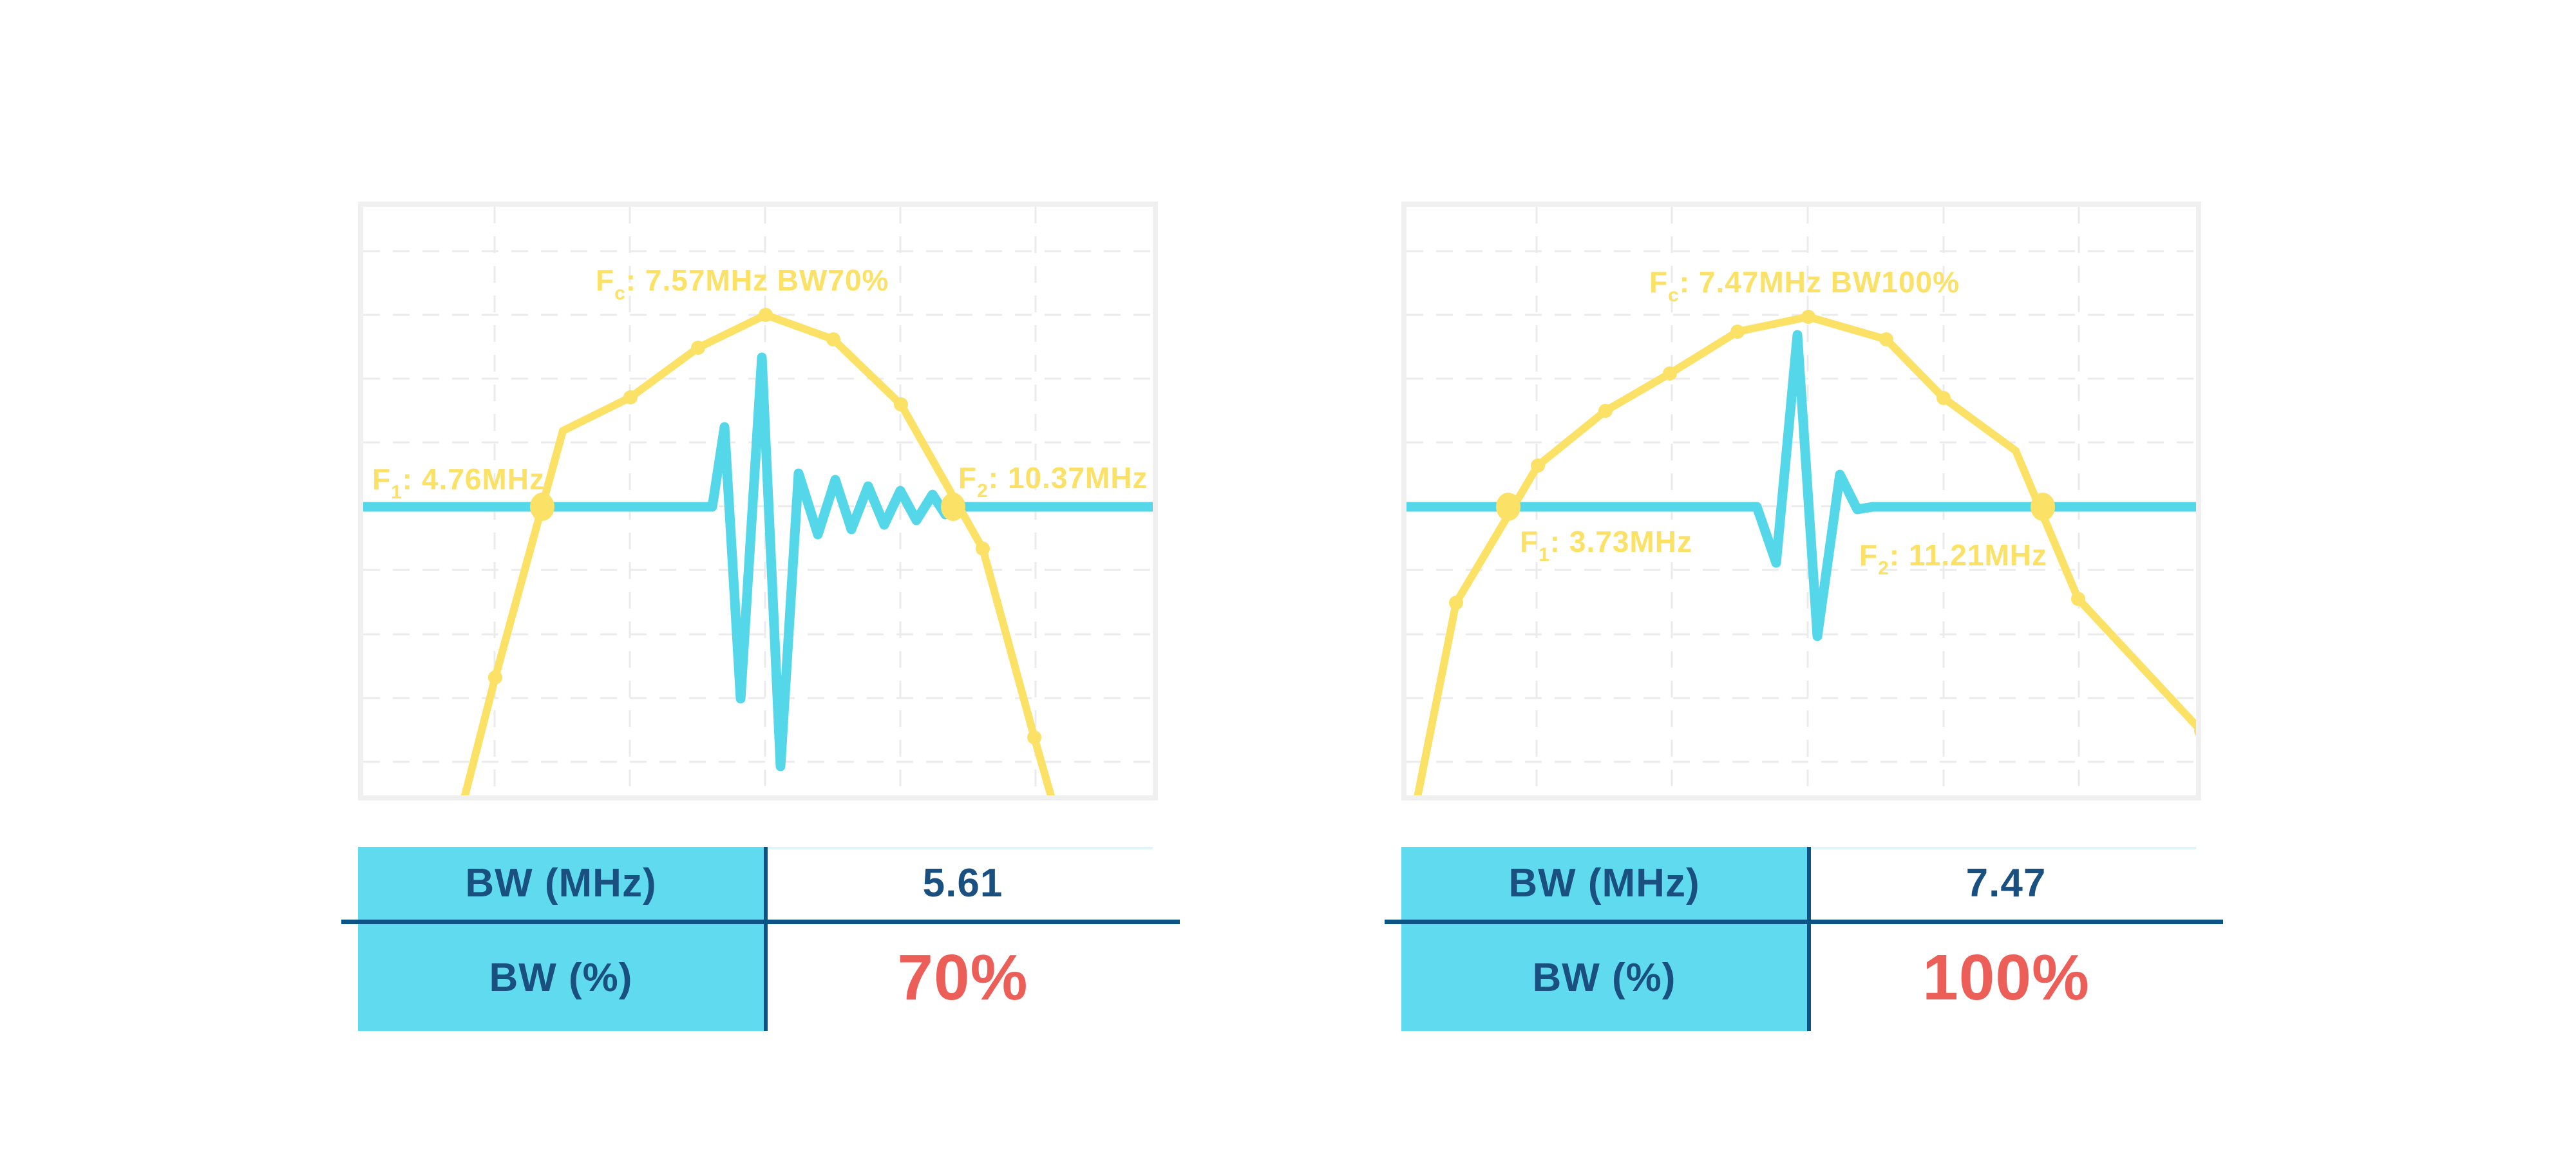 The image size is (2576, 1154). I want to click on bw-percent-value: 100%, so click(2006, 977).